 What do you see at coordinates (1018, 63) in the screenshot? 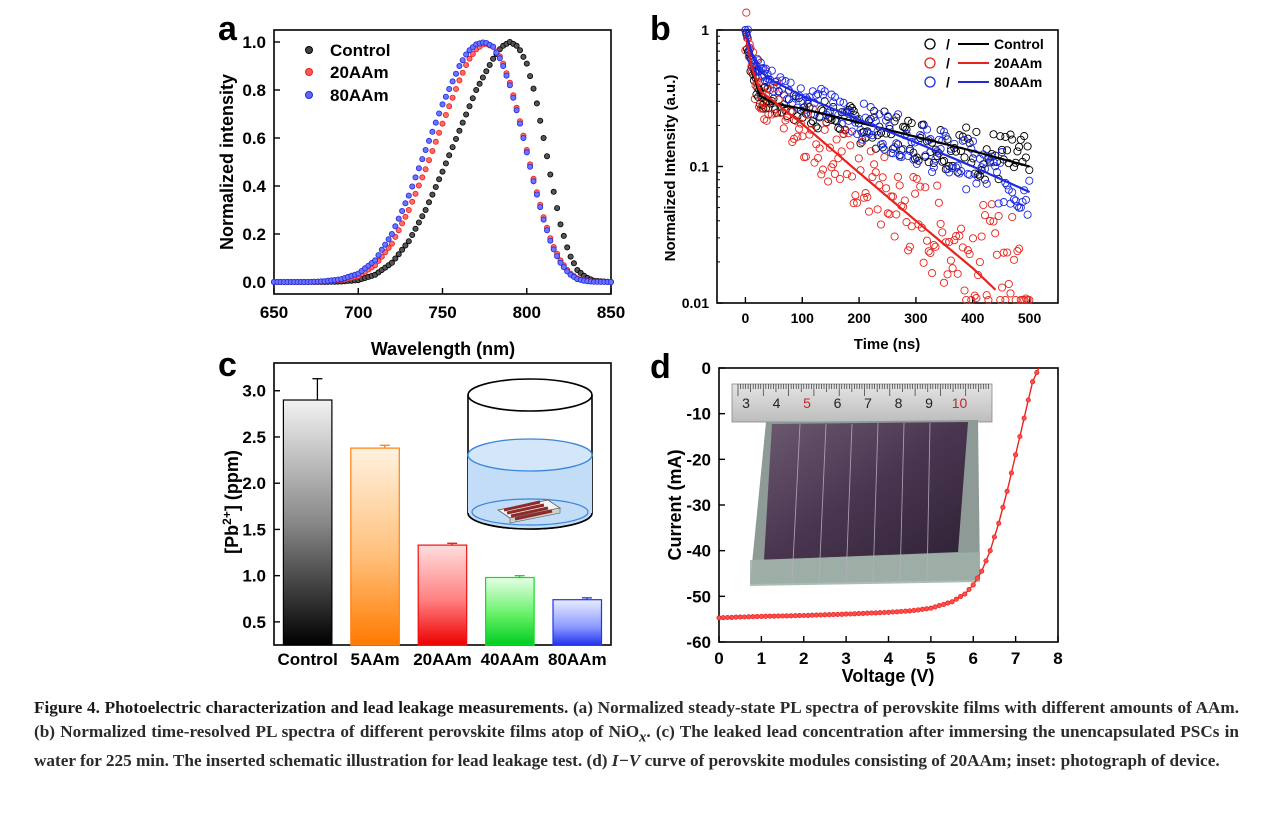
I see `legend-label-20aam-b: 20AAm` at bounding box center [1018, 63].